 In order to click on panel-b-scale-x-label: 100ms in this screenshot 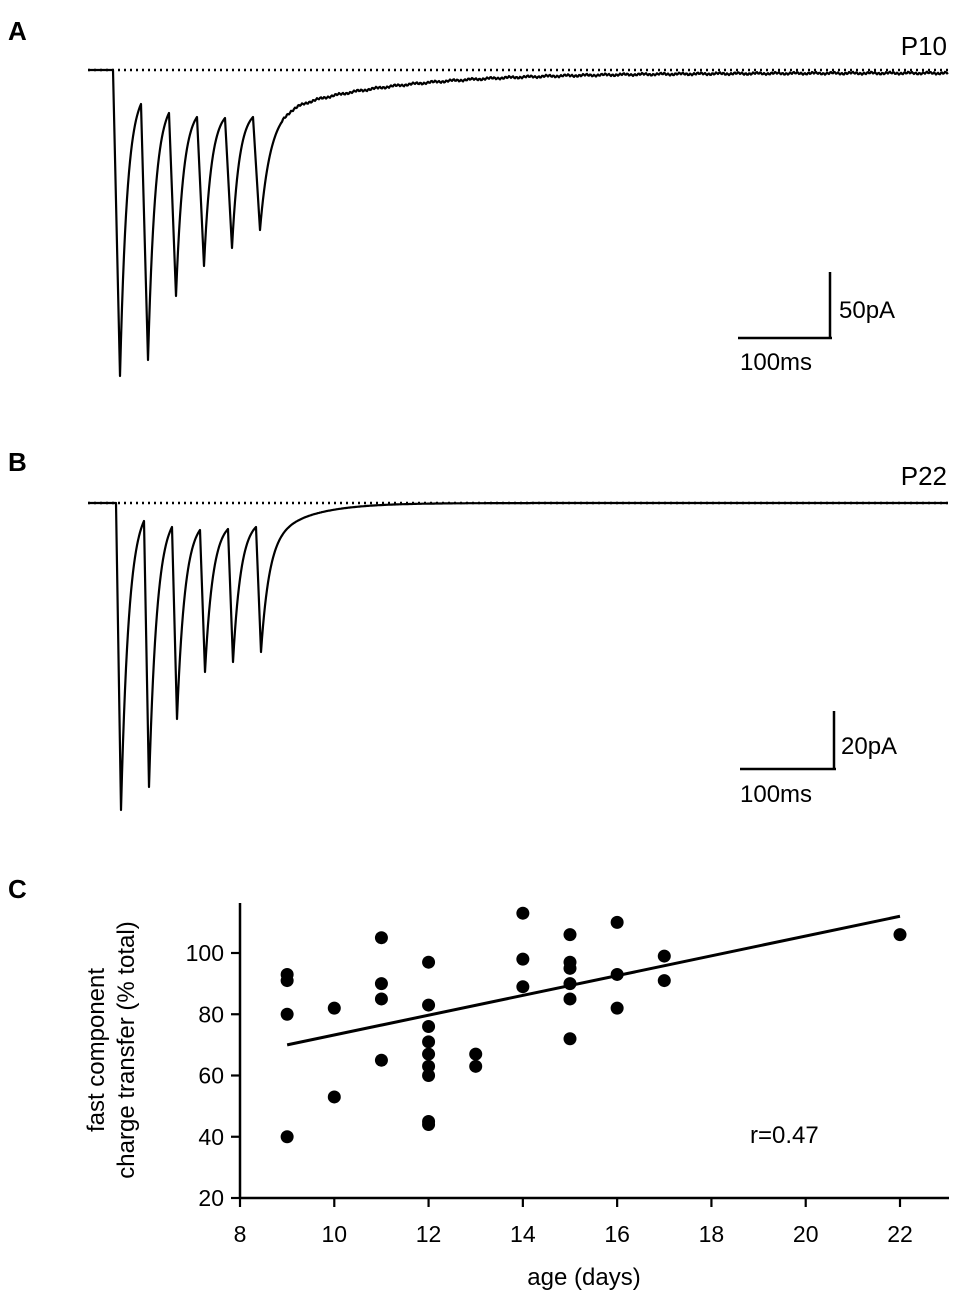, I will do `click(776, 794)`.